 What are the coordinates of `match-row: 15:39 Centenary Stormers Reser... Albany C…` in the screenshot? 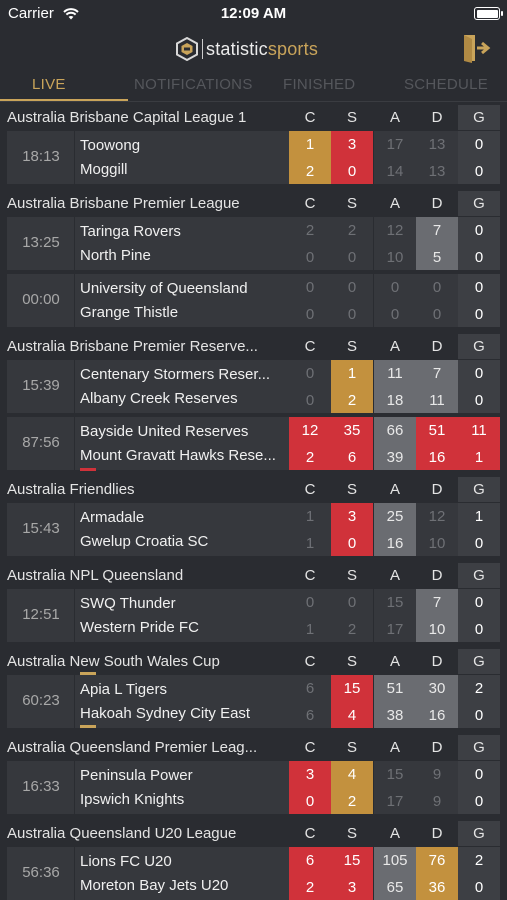 It's located at (253, 386).